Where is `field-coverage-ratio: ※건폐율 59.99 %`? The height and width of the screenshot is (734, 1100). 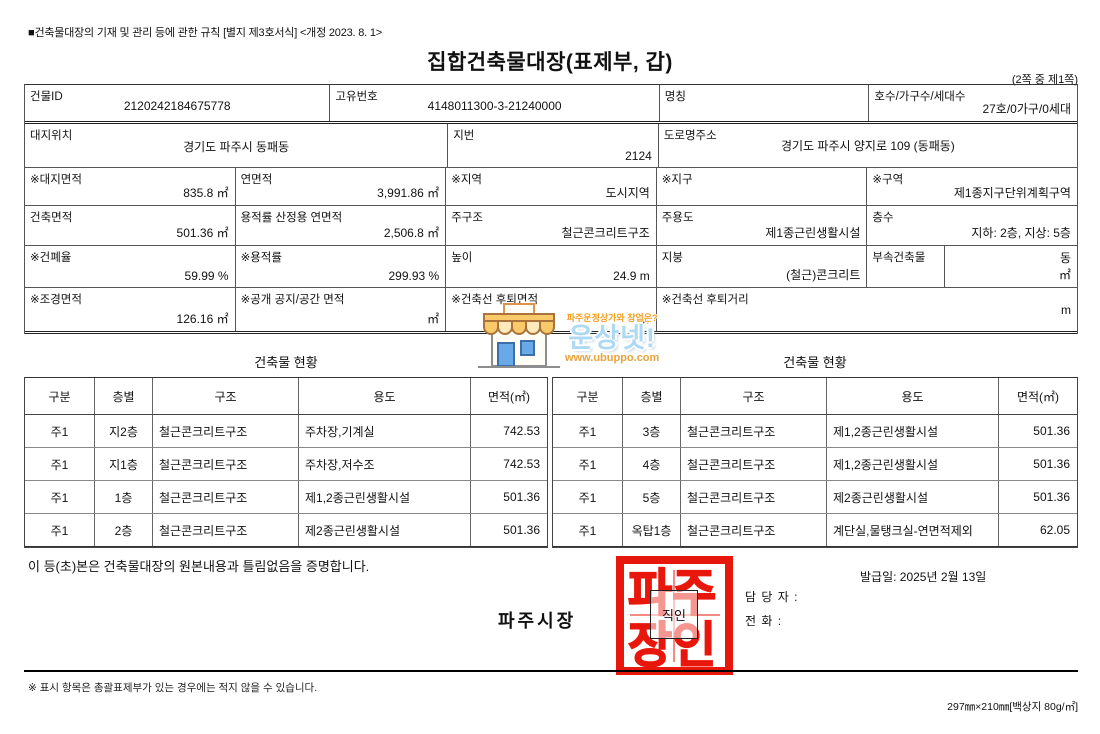
field-coverage-ratio: ※건폐율 59.99 % is located at coordinates (130, 266).